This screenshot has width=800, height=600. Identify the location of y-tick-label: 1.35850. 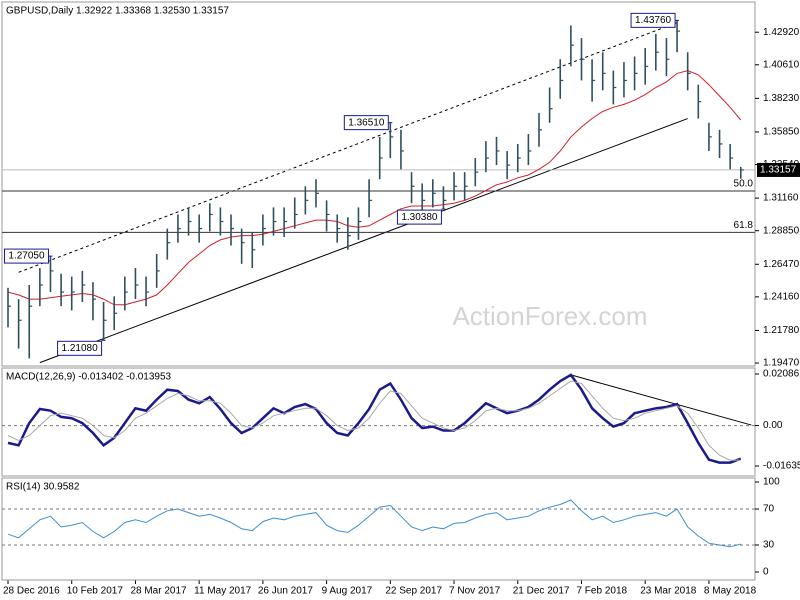
(781, 132).